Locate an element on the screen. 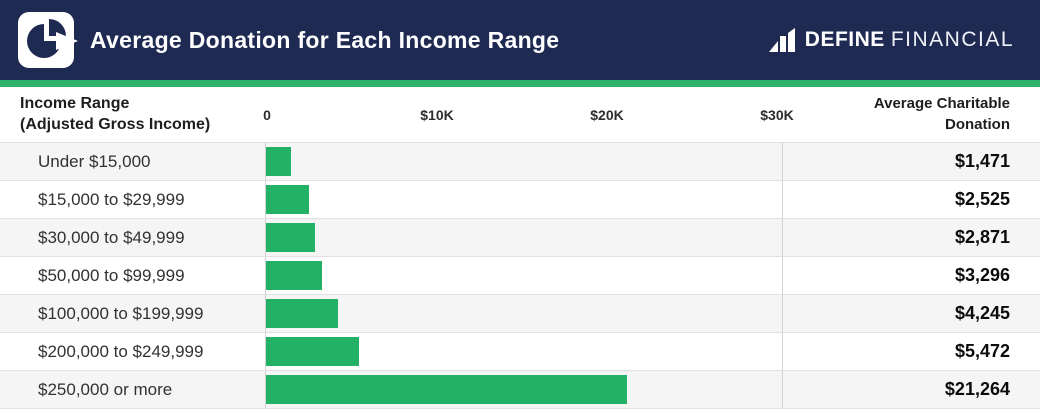 The image size is (1040, 414). axis-tick-label: $30K is located at coordinates (777, 114).